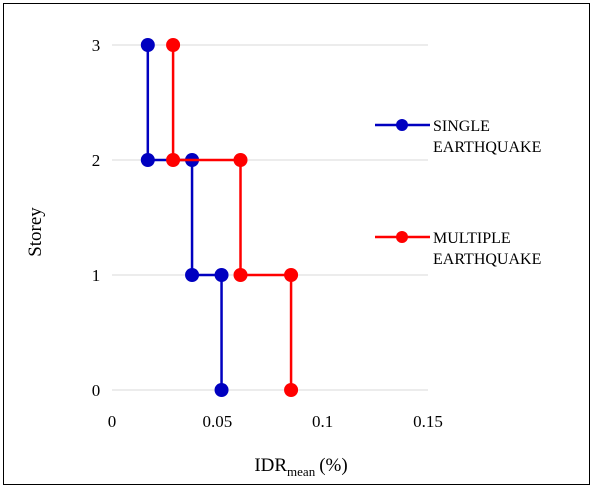  What do you see at coordinates (458, 193) in the screenshot?
I see `legend-layer: SINGLE EARTHQUAKE MULTIPLE EARTHQUAKE` at bounding box center [458, 193].